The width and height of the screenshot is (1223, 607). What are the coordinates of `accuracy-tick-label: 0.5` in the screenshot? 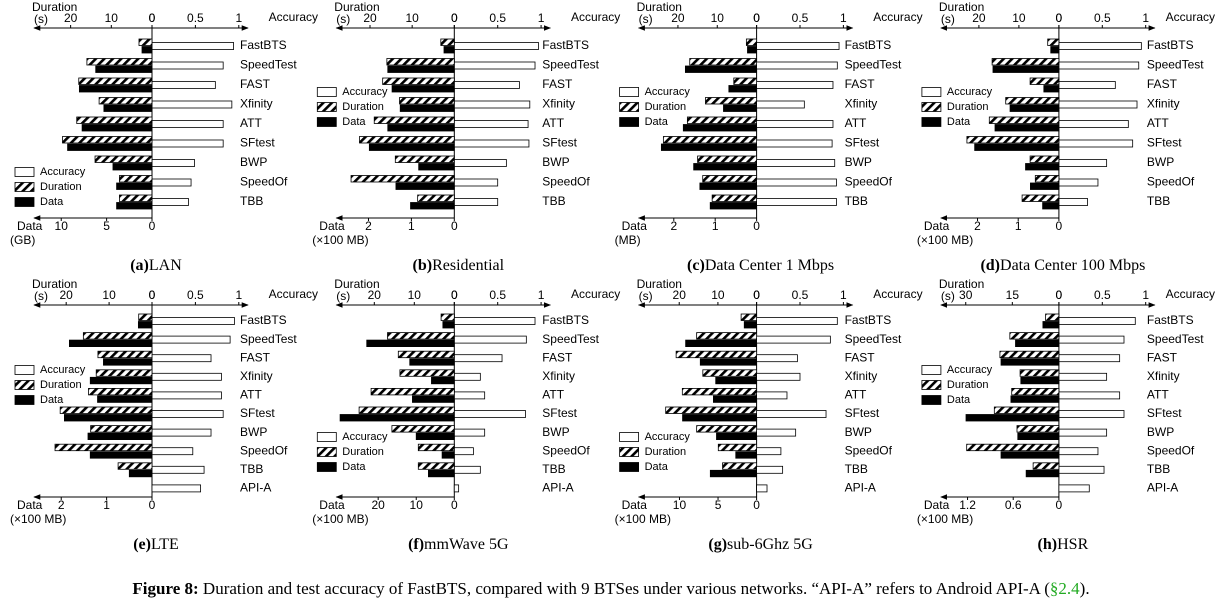 It's located at (1102, 295).